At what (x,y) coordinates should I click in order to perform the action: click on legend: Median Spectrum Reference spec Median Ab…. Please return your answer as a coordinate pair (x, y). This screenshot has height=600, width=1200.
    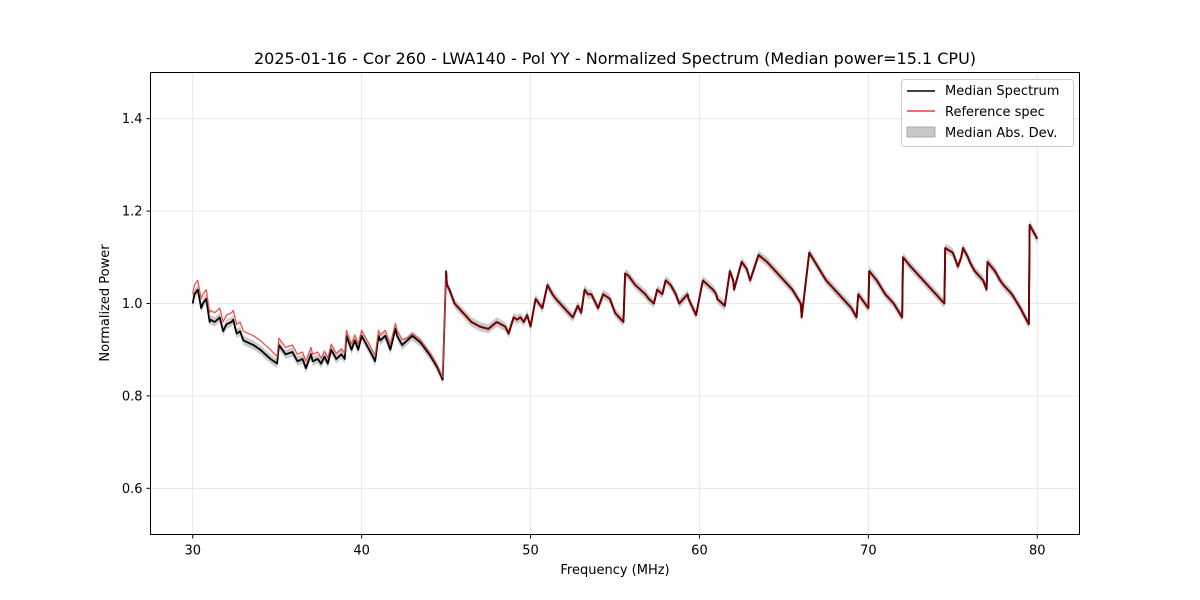
    Looking at the image, I should click on (987, 113).